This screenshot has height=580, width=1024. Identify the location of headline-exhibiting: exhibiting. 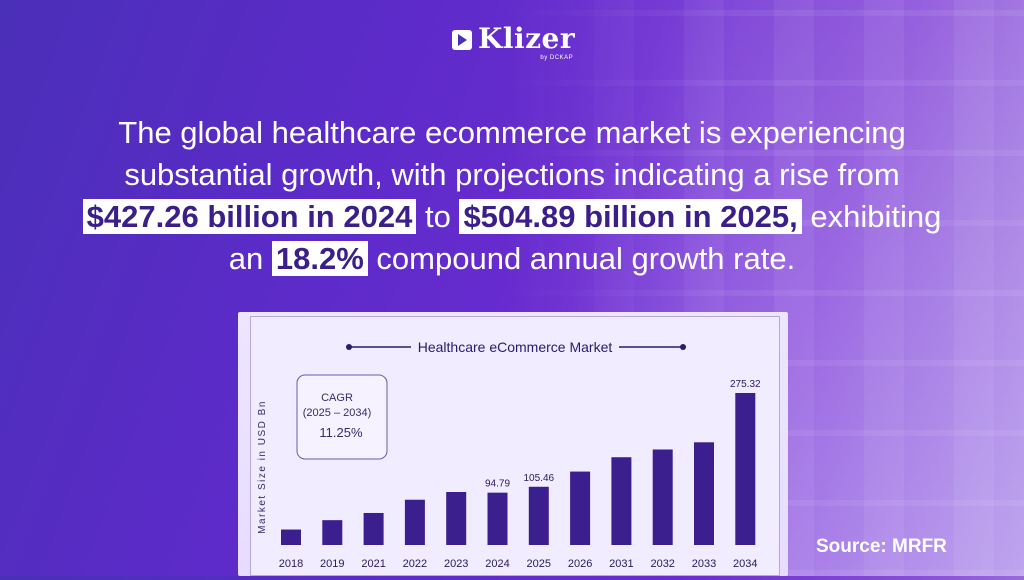
(876, 216).